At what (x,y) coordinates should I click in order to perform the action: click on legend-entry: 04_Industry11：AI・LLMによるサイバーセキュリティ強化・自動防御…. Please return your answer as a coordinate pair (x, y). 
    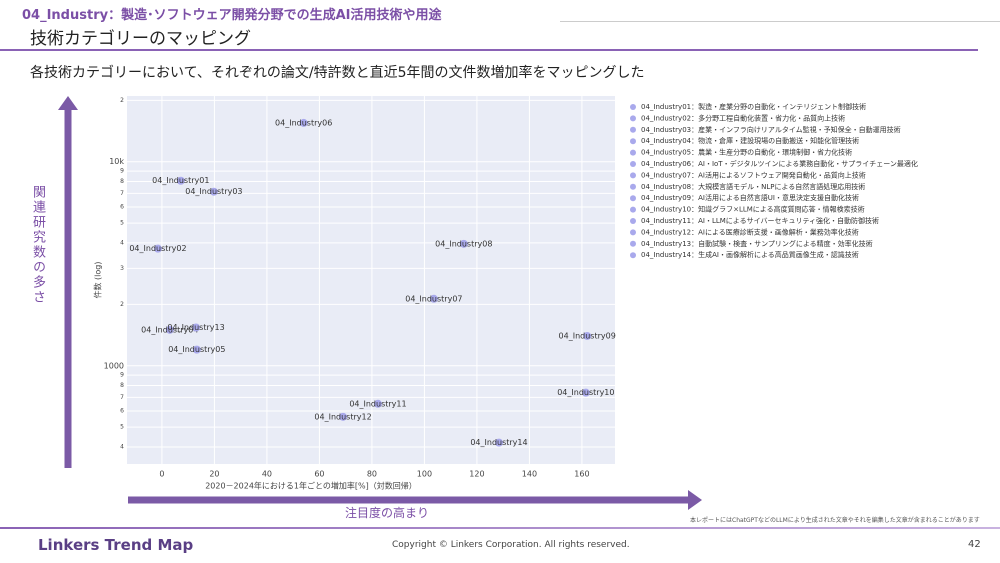
    Looking at the image, I should click on (760, 220).